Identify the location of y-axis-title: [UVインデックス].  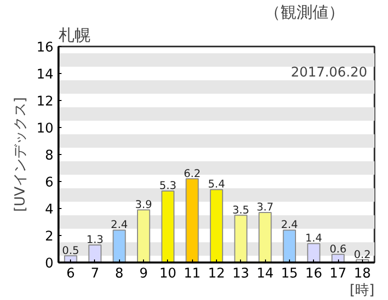
(20, 154).